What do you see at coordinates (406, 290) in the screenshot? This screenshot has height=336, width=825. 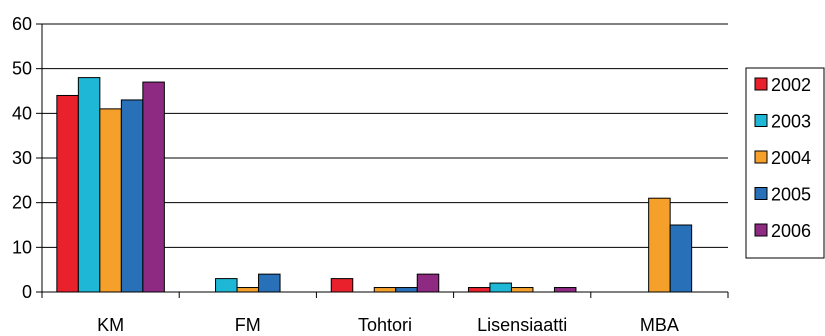 I see `bar-2005-tohtori` at bounding box center [406, 290].